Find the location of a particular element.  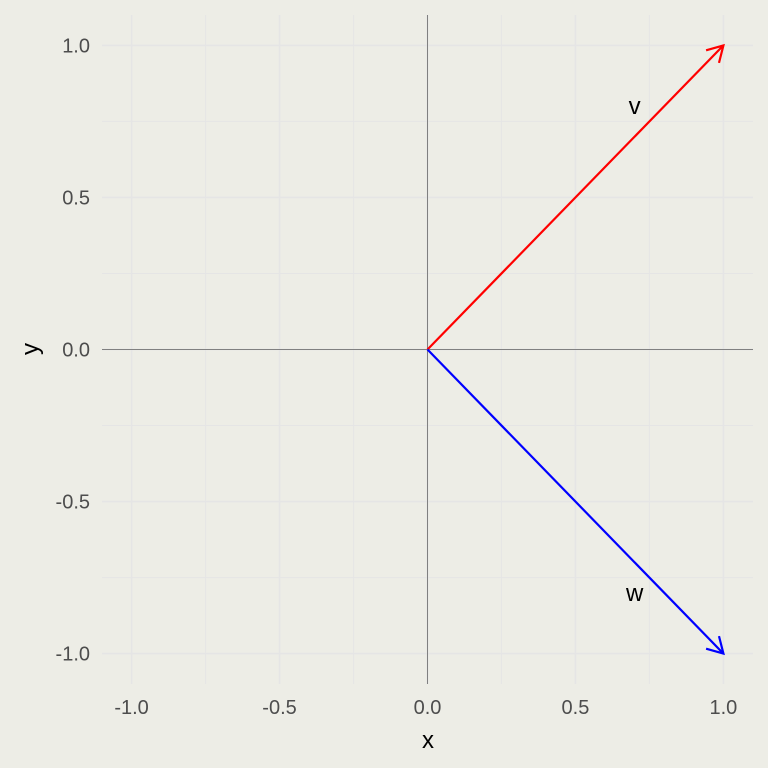

vector-w-label: w is located at coordinates (634, 593).